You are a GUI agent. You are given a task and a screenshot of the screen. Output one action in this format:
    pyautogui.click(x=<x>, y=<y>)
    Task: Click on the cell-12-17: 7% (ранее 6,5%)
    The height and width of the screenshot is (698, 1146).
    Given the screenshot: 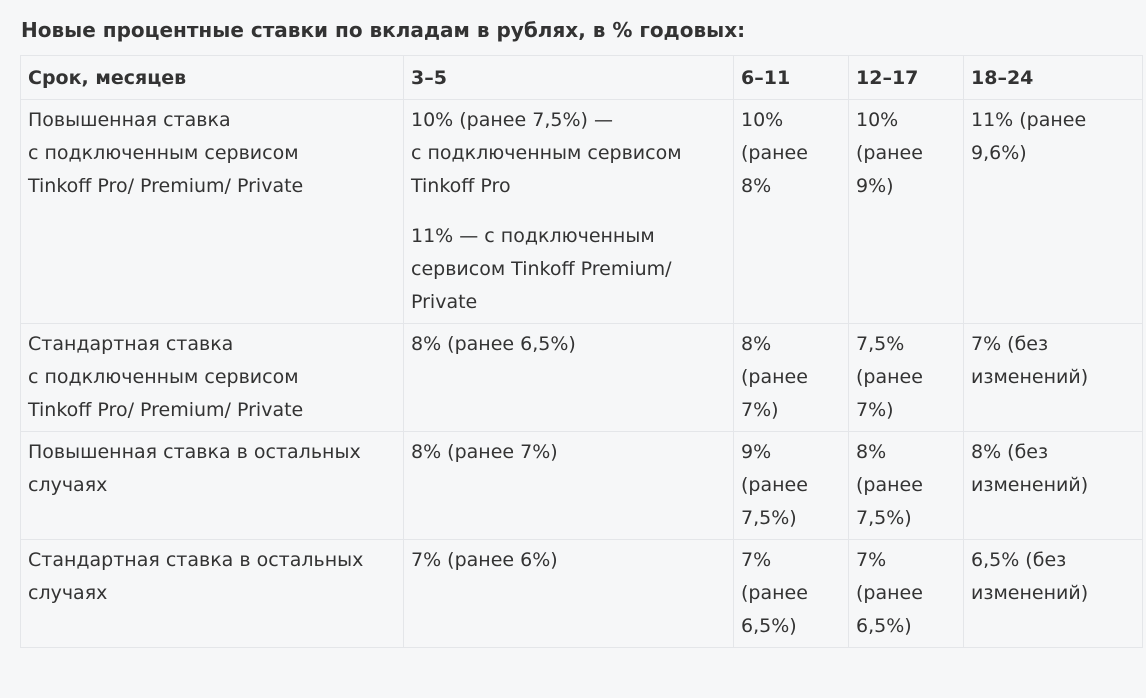 What is the action you would take?
    pyautogui.click(x=906, y=593)
    